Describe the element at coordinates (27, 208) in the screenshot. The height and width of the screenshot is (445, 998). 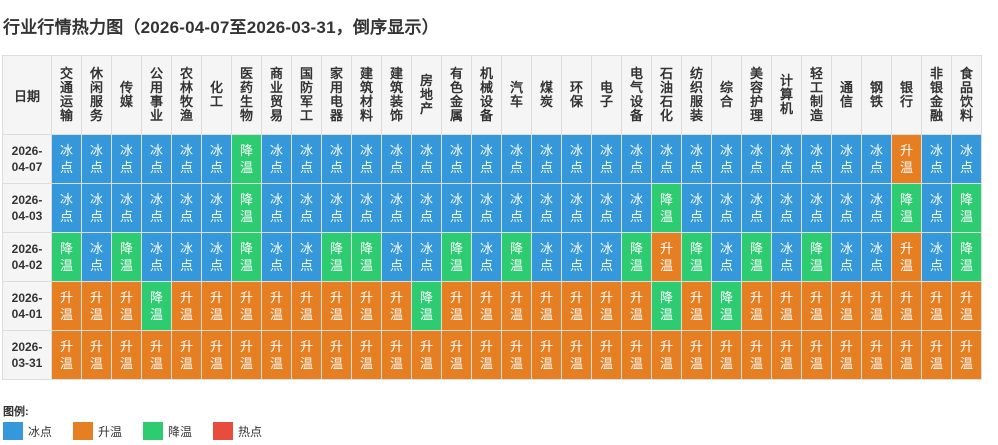
I see `date-cell: 2026- 04-03` at that location.